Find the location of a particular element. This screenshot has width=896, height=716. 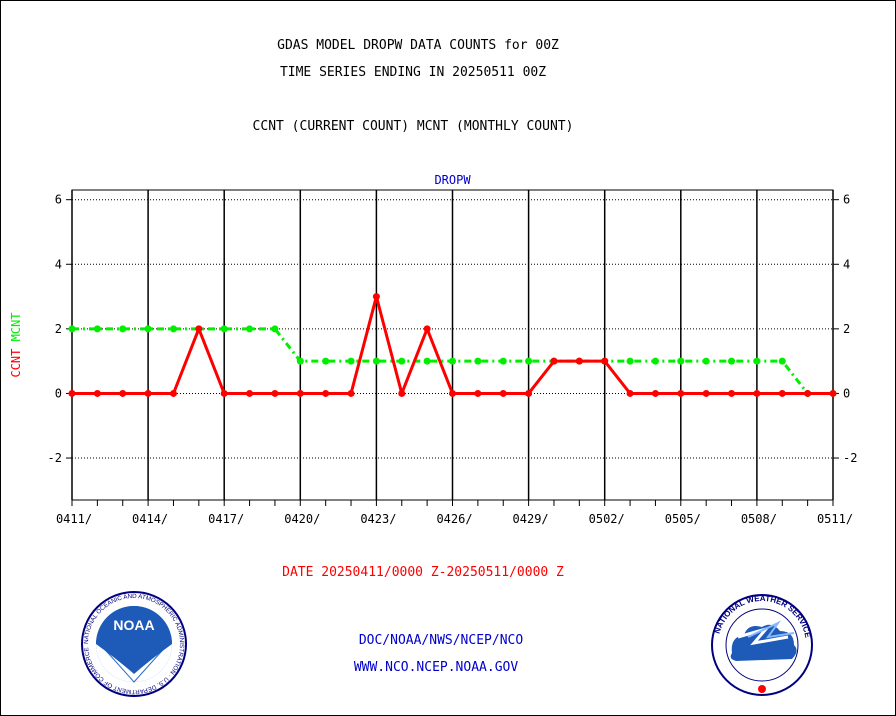

y-axis-label: CCNT MCNT is located at coordinates (16, 344).